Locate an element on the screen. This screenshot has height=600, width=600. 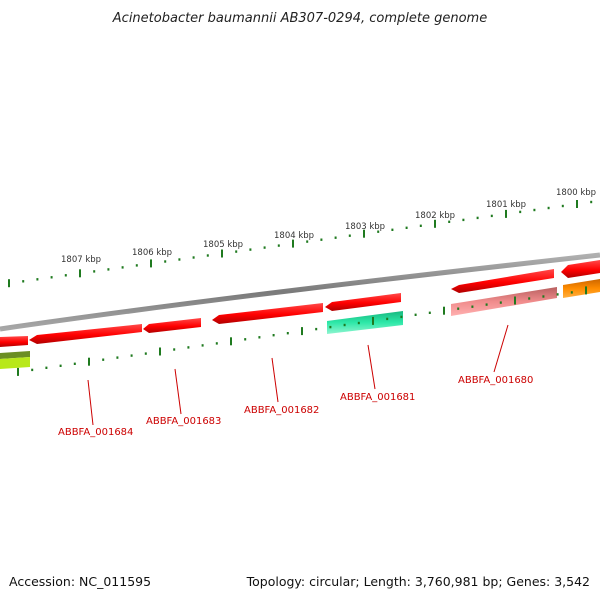
gene-block-lime-left is located at coordinates (15, 363).